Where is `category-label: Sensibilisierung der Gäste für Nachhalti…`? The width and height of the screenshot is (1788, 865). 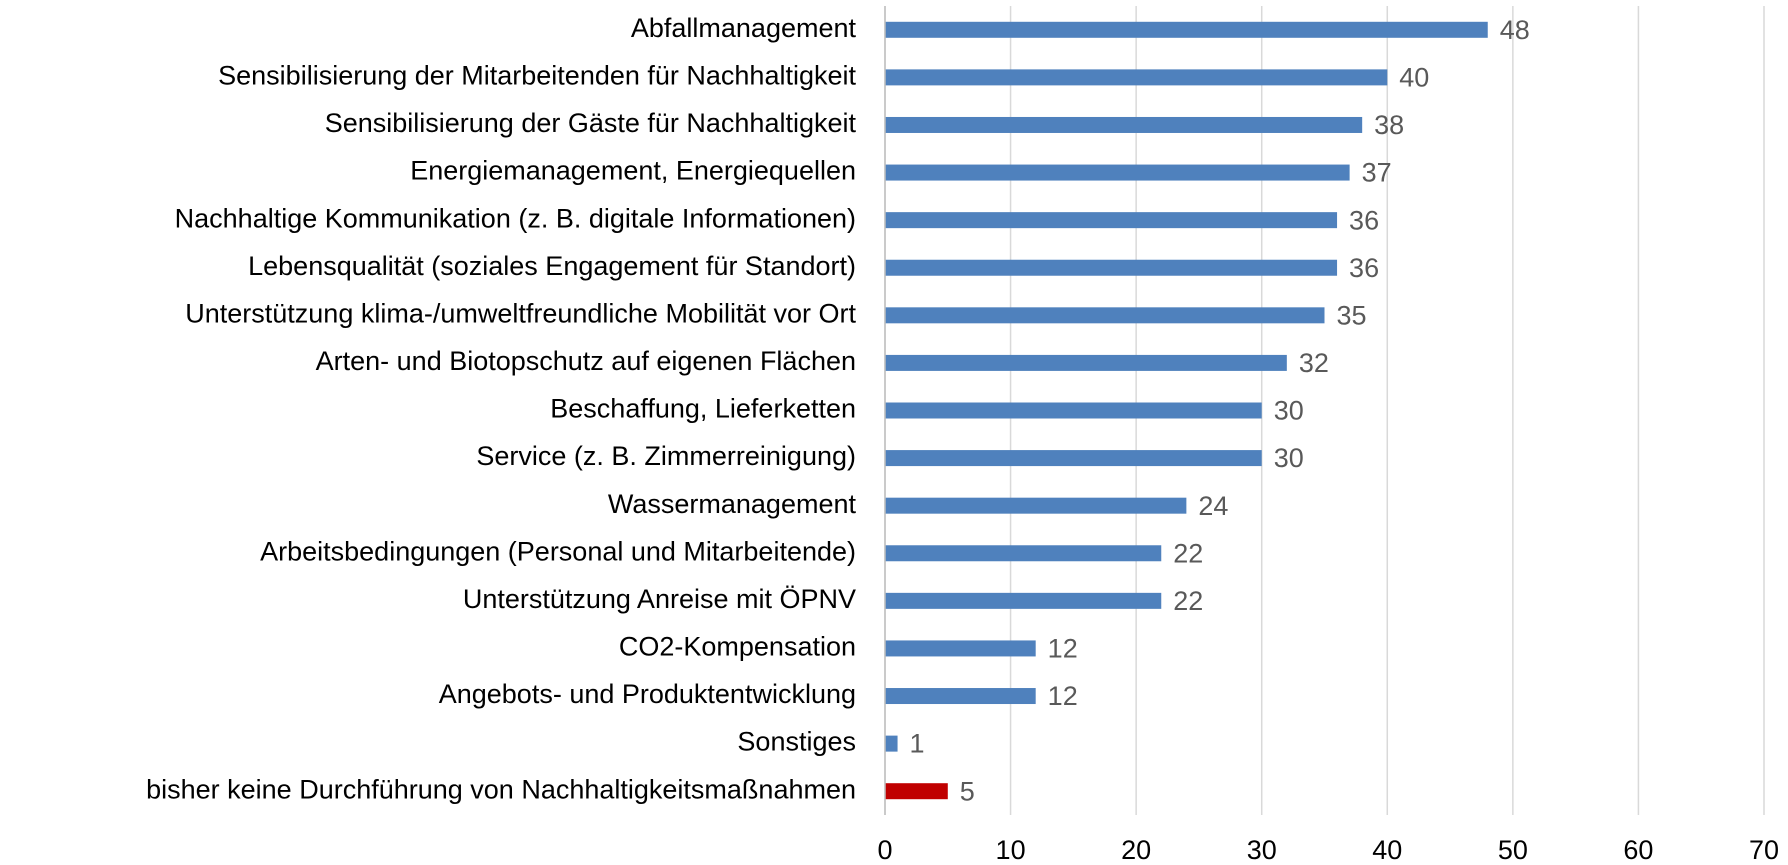 category-label: Sensibilisierung der Gäste für Nachhalti… is located at coordinates (591, 123).